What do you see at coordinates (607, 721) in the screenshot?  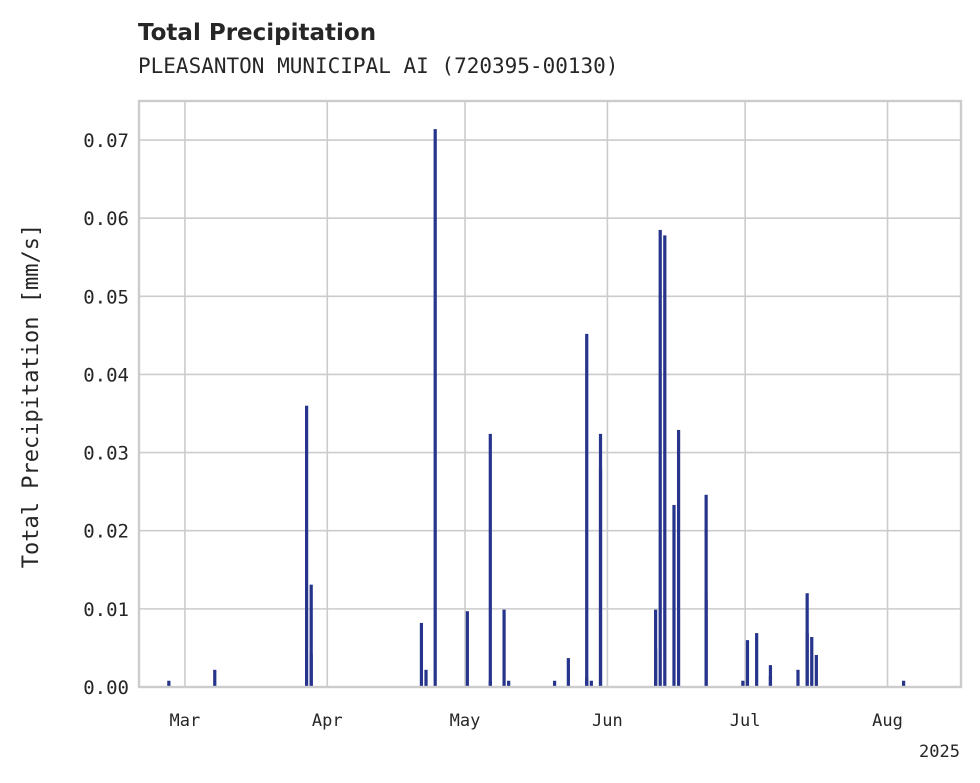 I see `x-tick-label-3: Jun` at bounding box center [607, 721].